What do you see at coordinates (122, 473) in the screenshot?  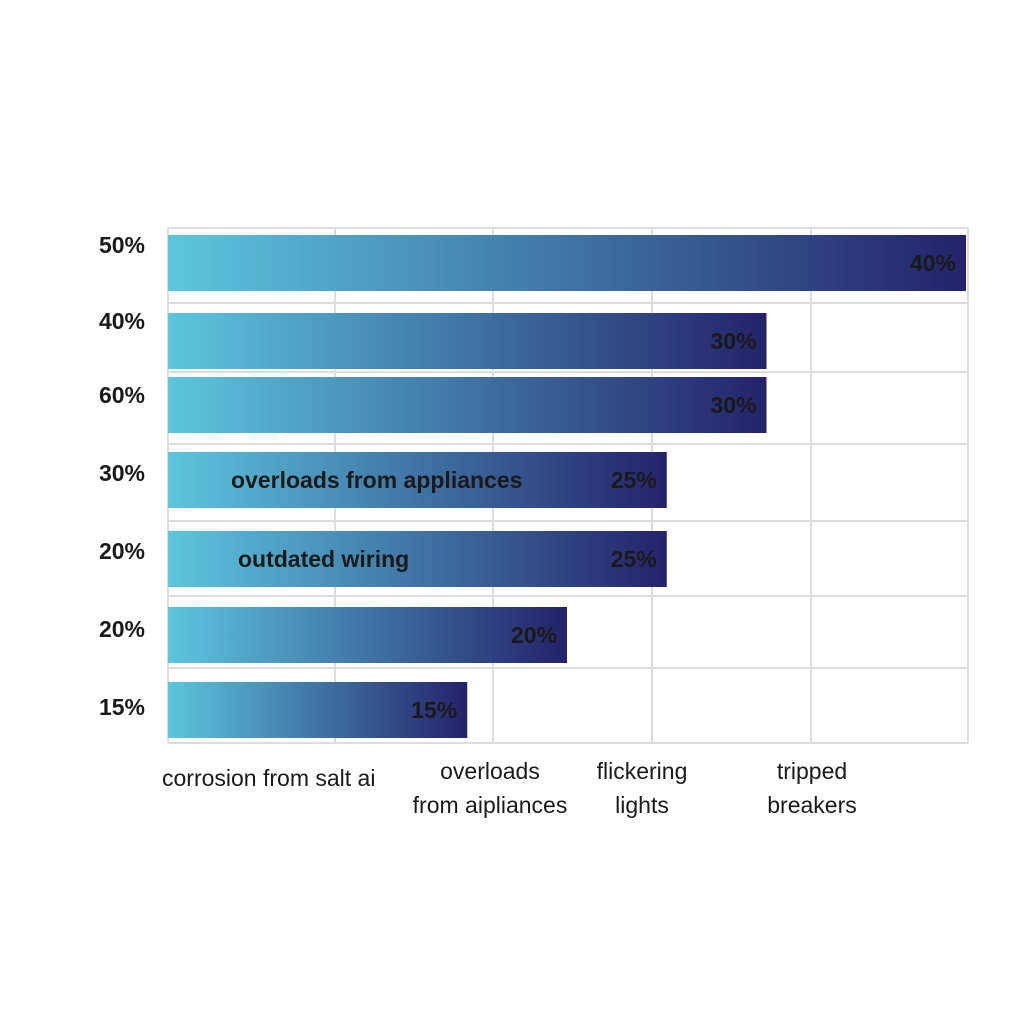 I see `category-label: 30%` at bounding box center [122, 473].